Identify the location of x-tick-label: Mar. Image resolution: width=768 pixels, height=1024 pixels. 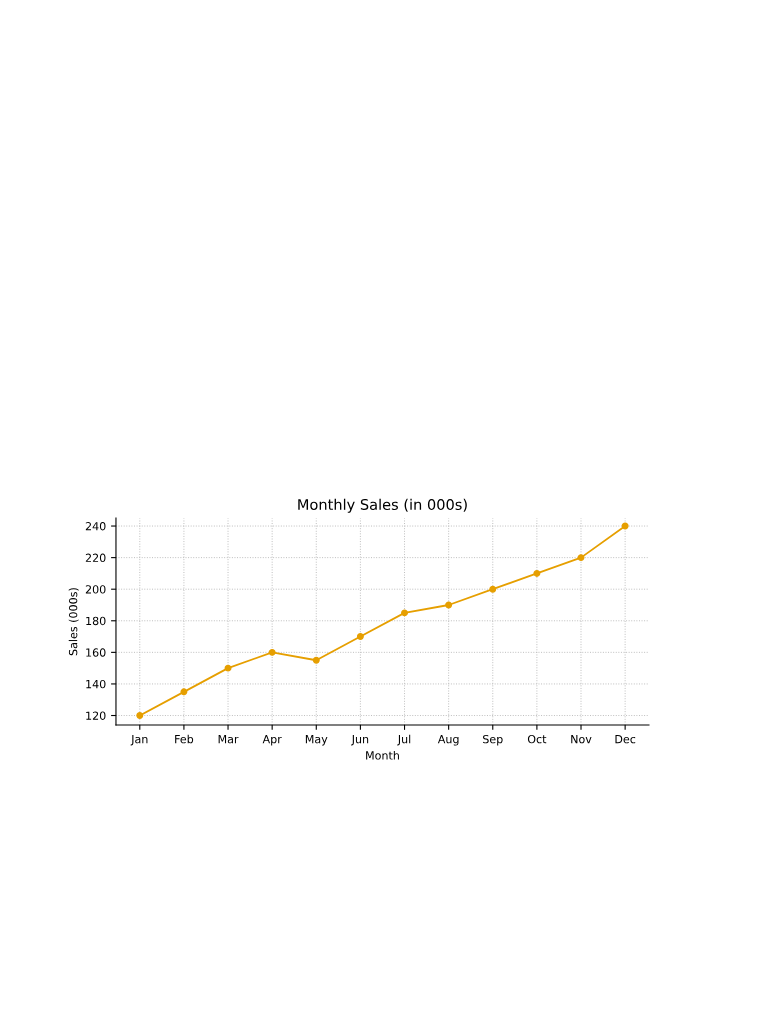
(228, 739).